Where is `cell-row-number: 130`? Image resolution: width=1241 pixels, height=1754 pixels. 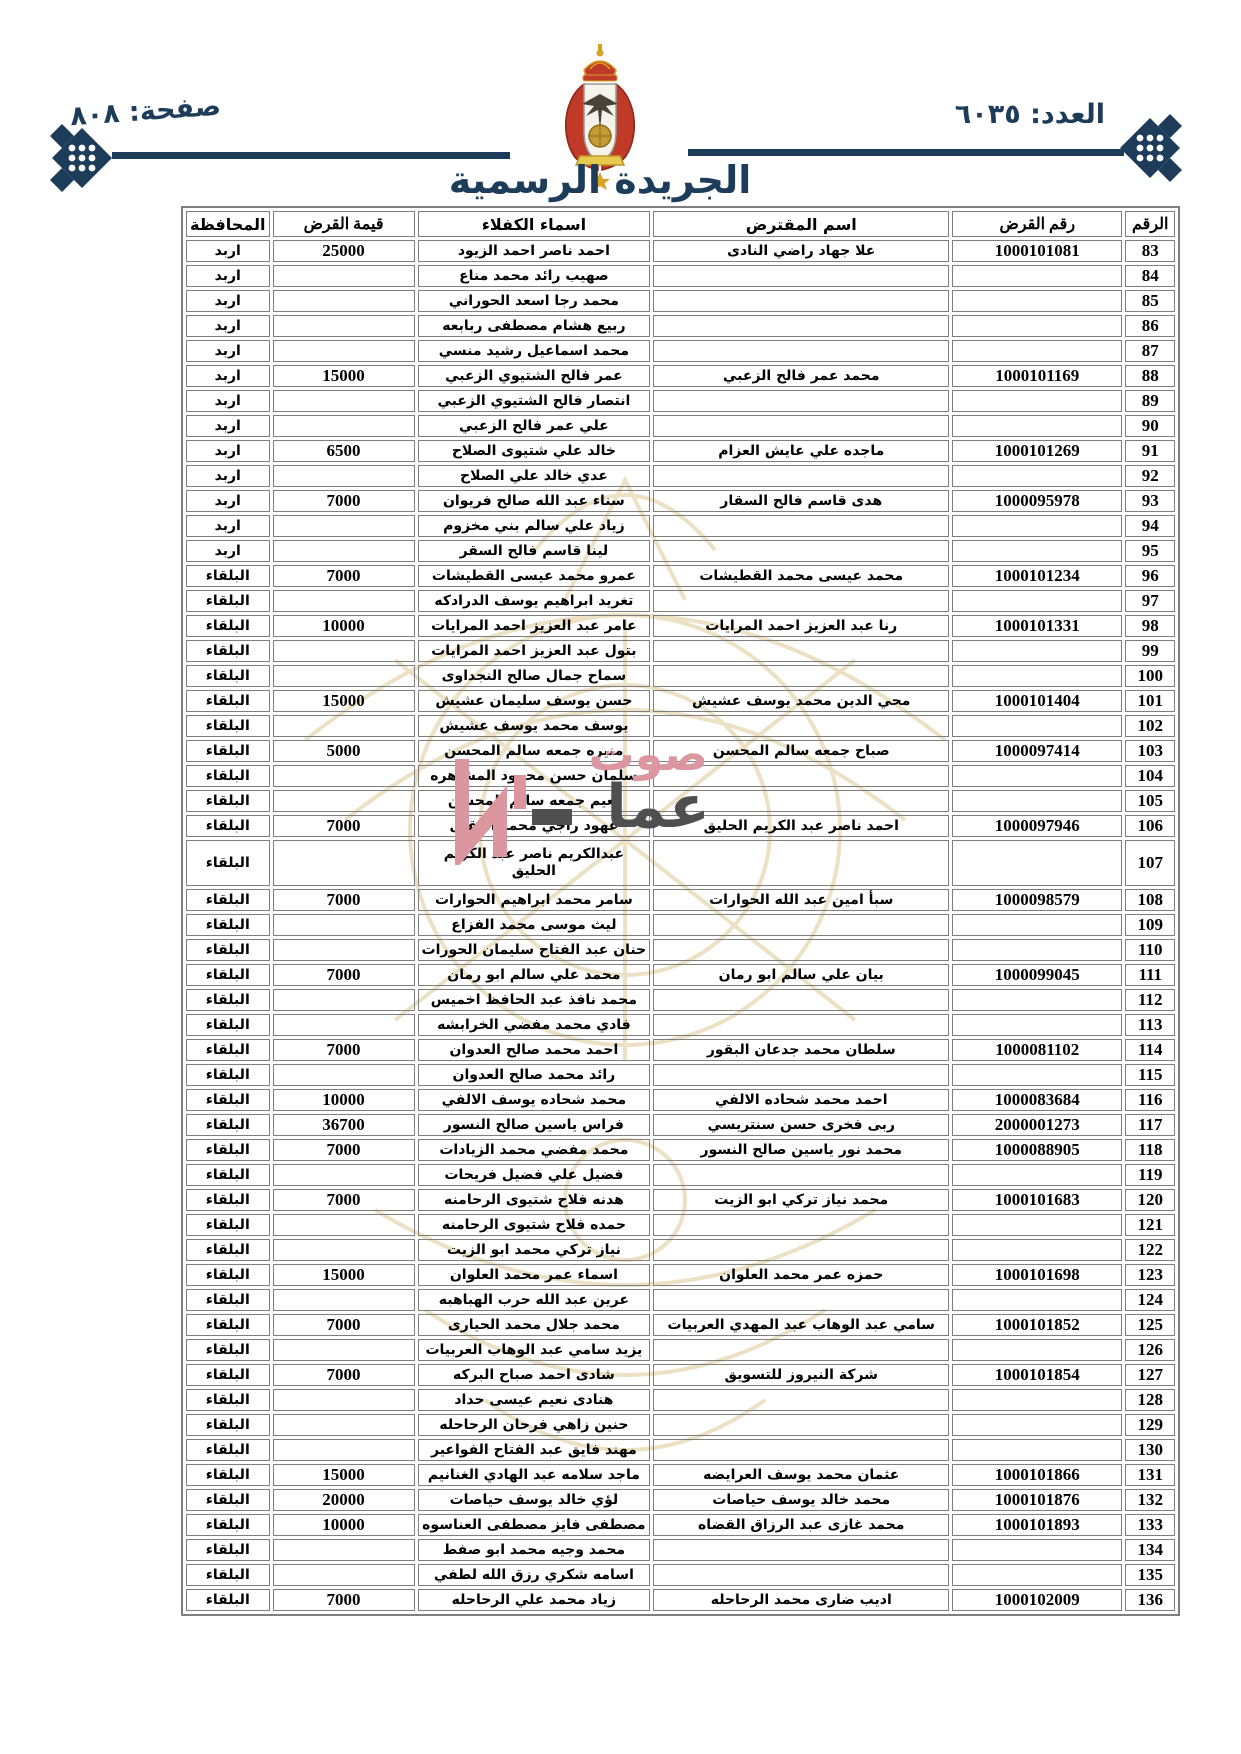 cell-row-number: 130 is located at coordinates (1150, 1450).